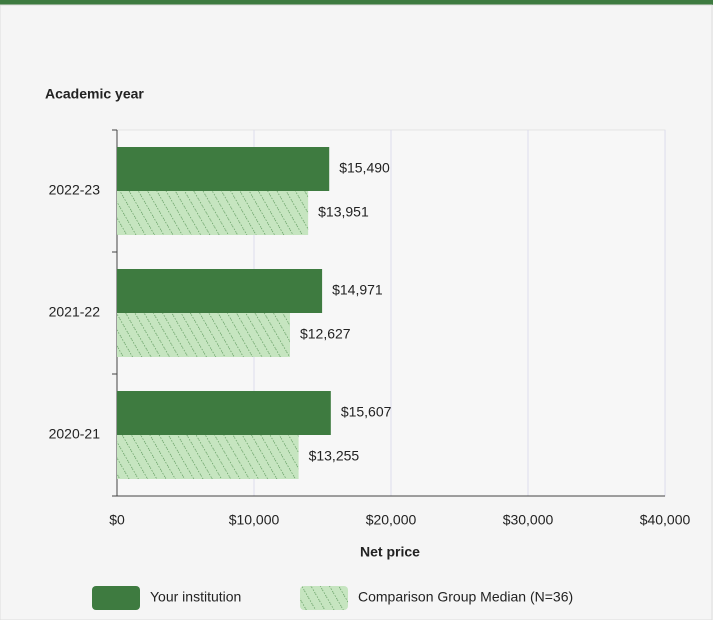  Describe the element at coordinates (366, 412) in the screenshot. I see `value-label: $15,607` at that location.